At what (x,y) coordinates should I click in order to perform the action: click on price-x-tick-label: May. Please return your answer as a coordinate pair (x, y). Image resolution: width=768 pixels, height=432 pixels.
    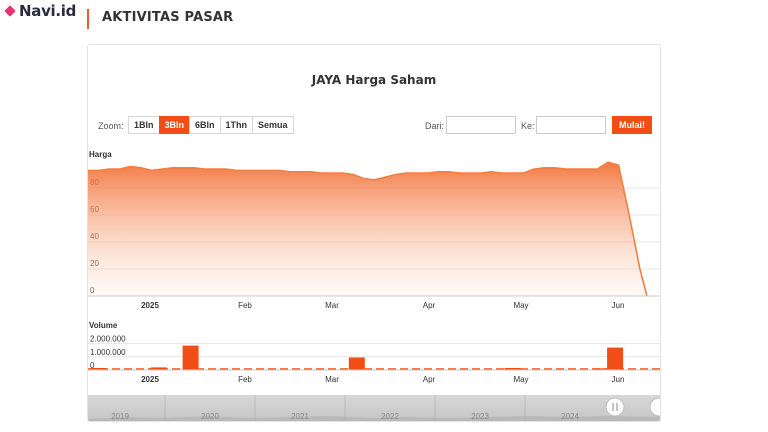
    Looking at the image, I should click on (520, 305).